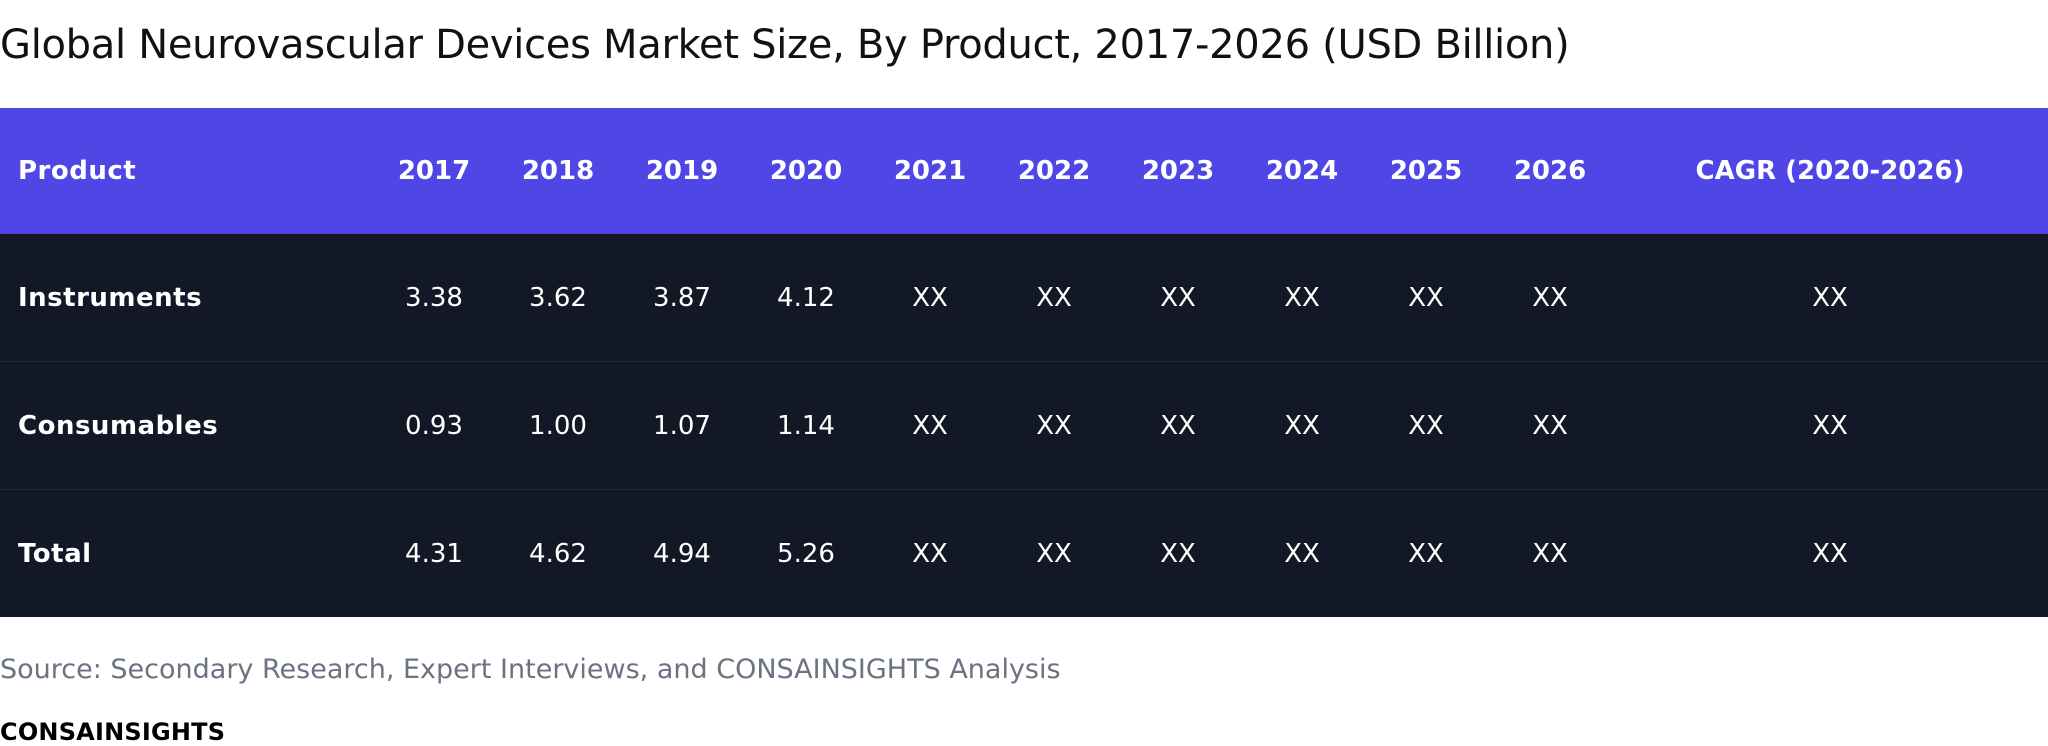  Describe the element at coordinates (682, 171) in the screenshot. I see `header-year: 2019` at that location.